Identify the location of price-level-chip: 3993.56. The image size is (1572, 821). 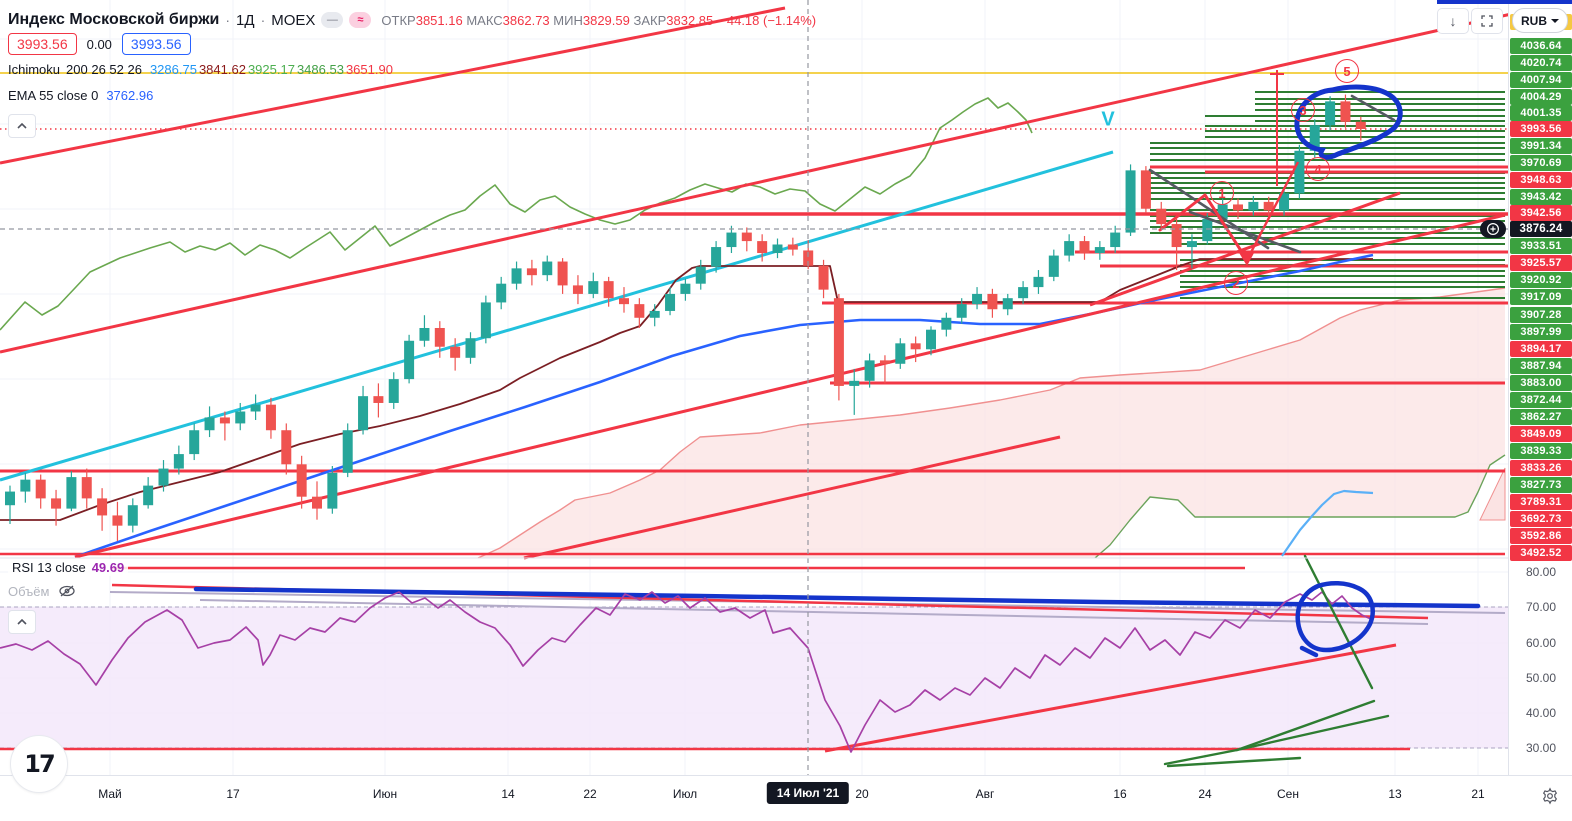
(1541, 129).